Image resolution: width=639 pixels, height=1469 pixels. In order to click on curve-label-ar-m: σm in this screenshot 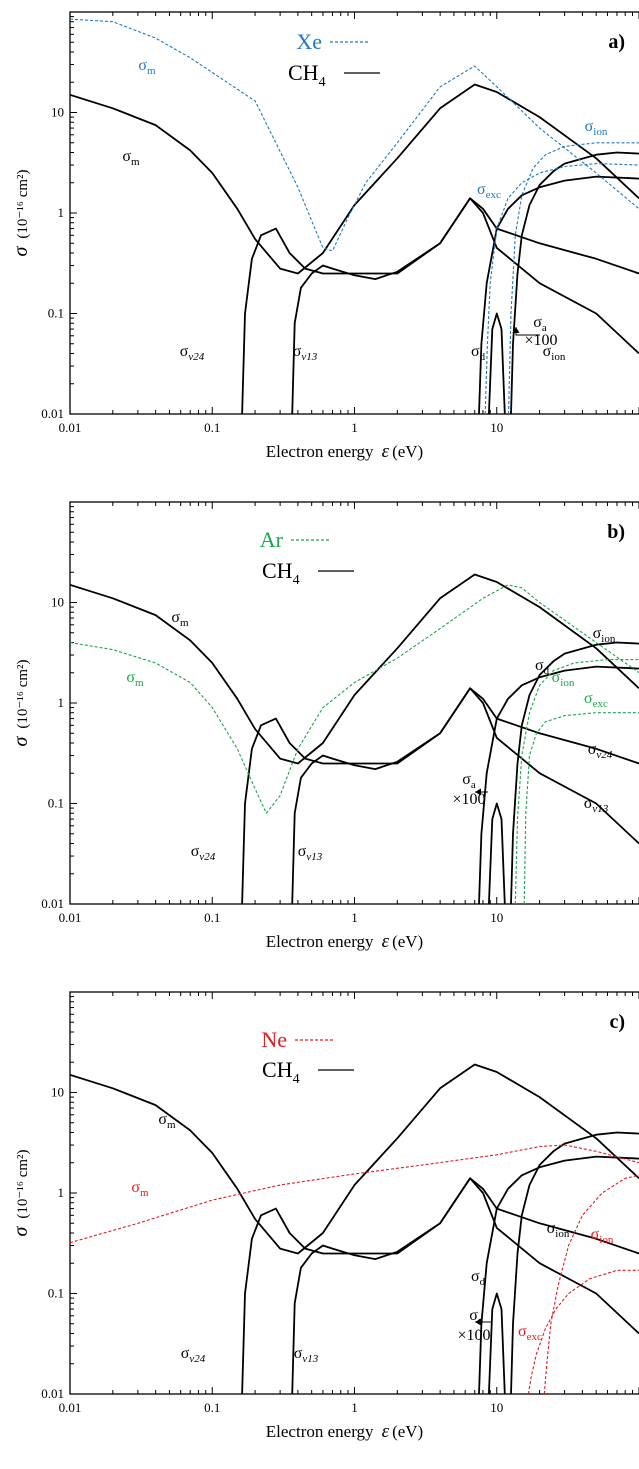, I will do `click(135, 679)`.